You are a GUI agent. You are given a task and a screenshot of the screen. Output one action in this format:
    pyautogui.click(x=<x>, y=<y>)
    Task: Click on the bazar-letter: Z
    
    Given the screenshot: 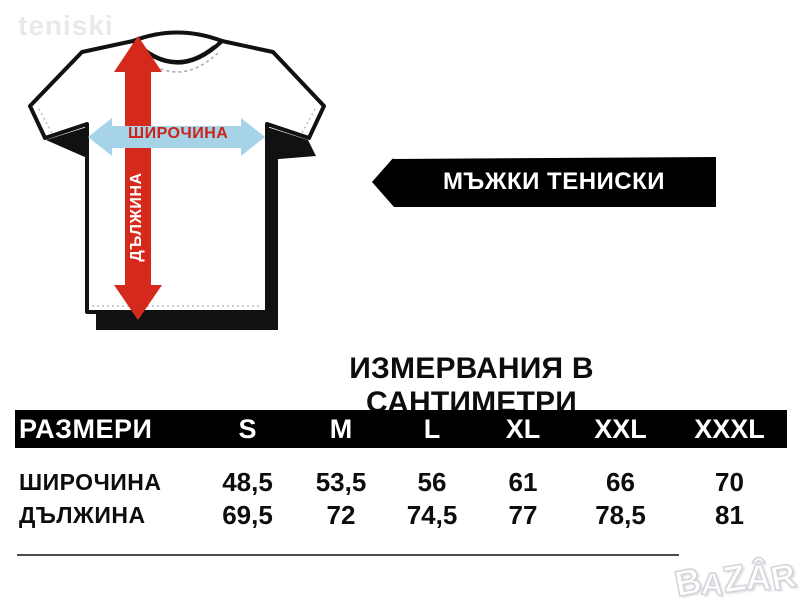 What is the action you would take?
    pyautogui.click(x=735, y=578)
    